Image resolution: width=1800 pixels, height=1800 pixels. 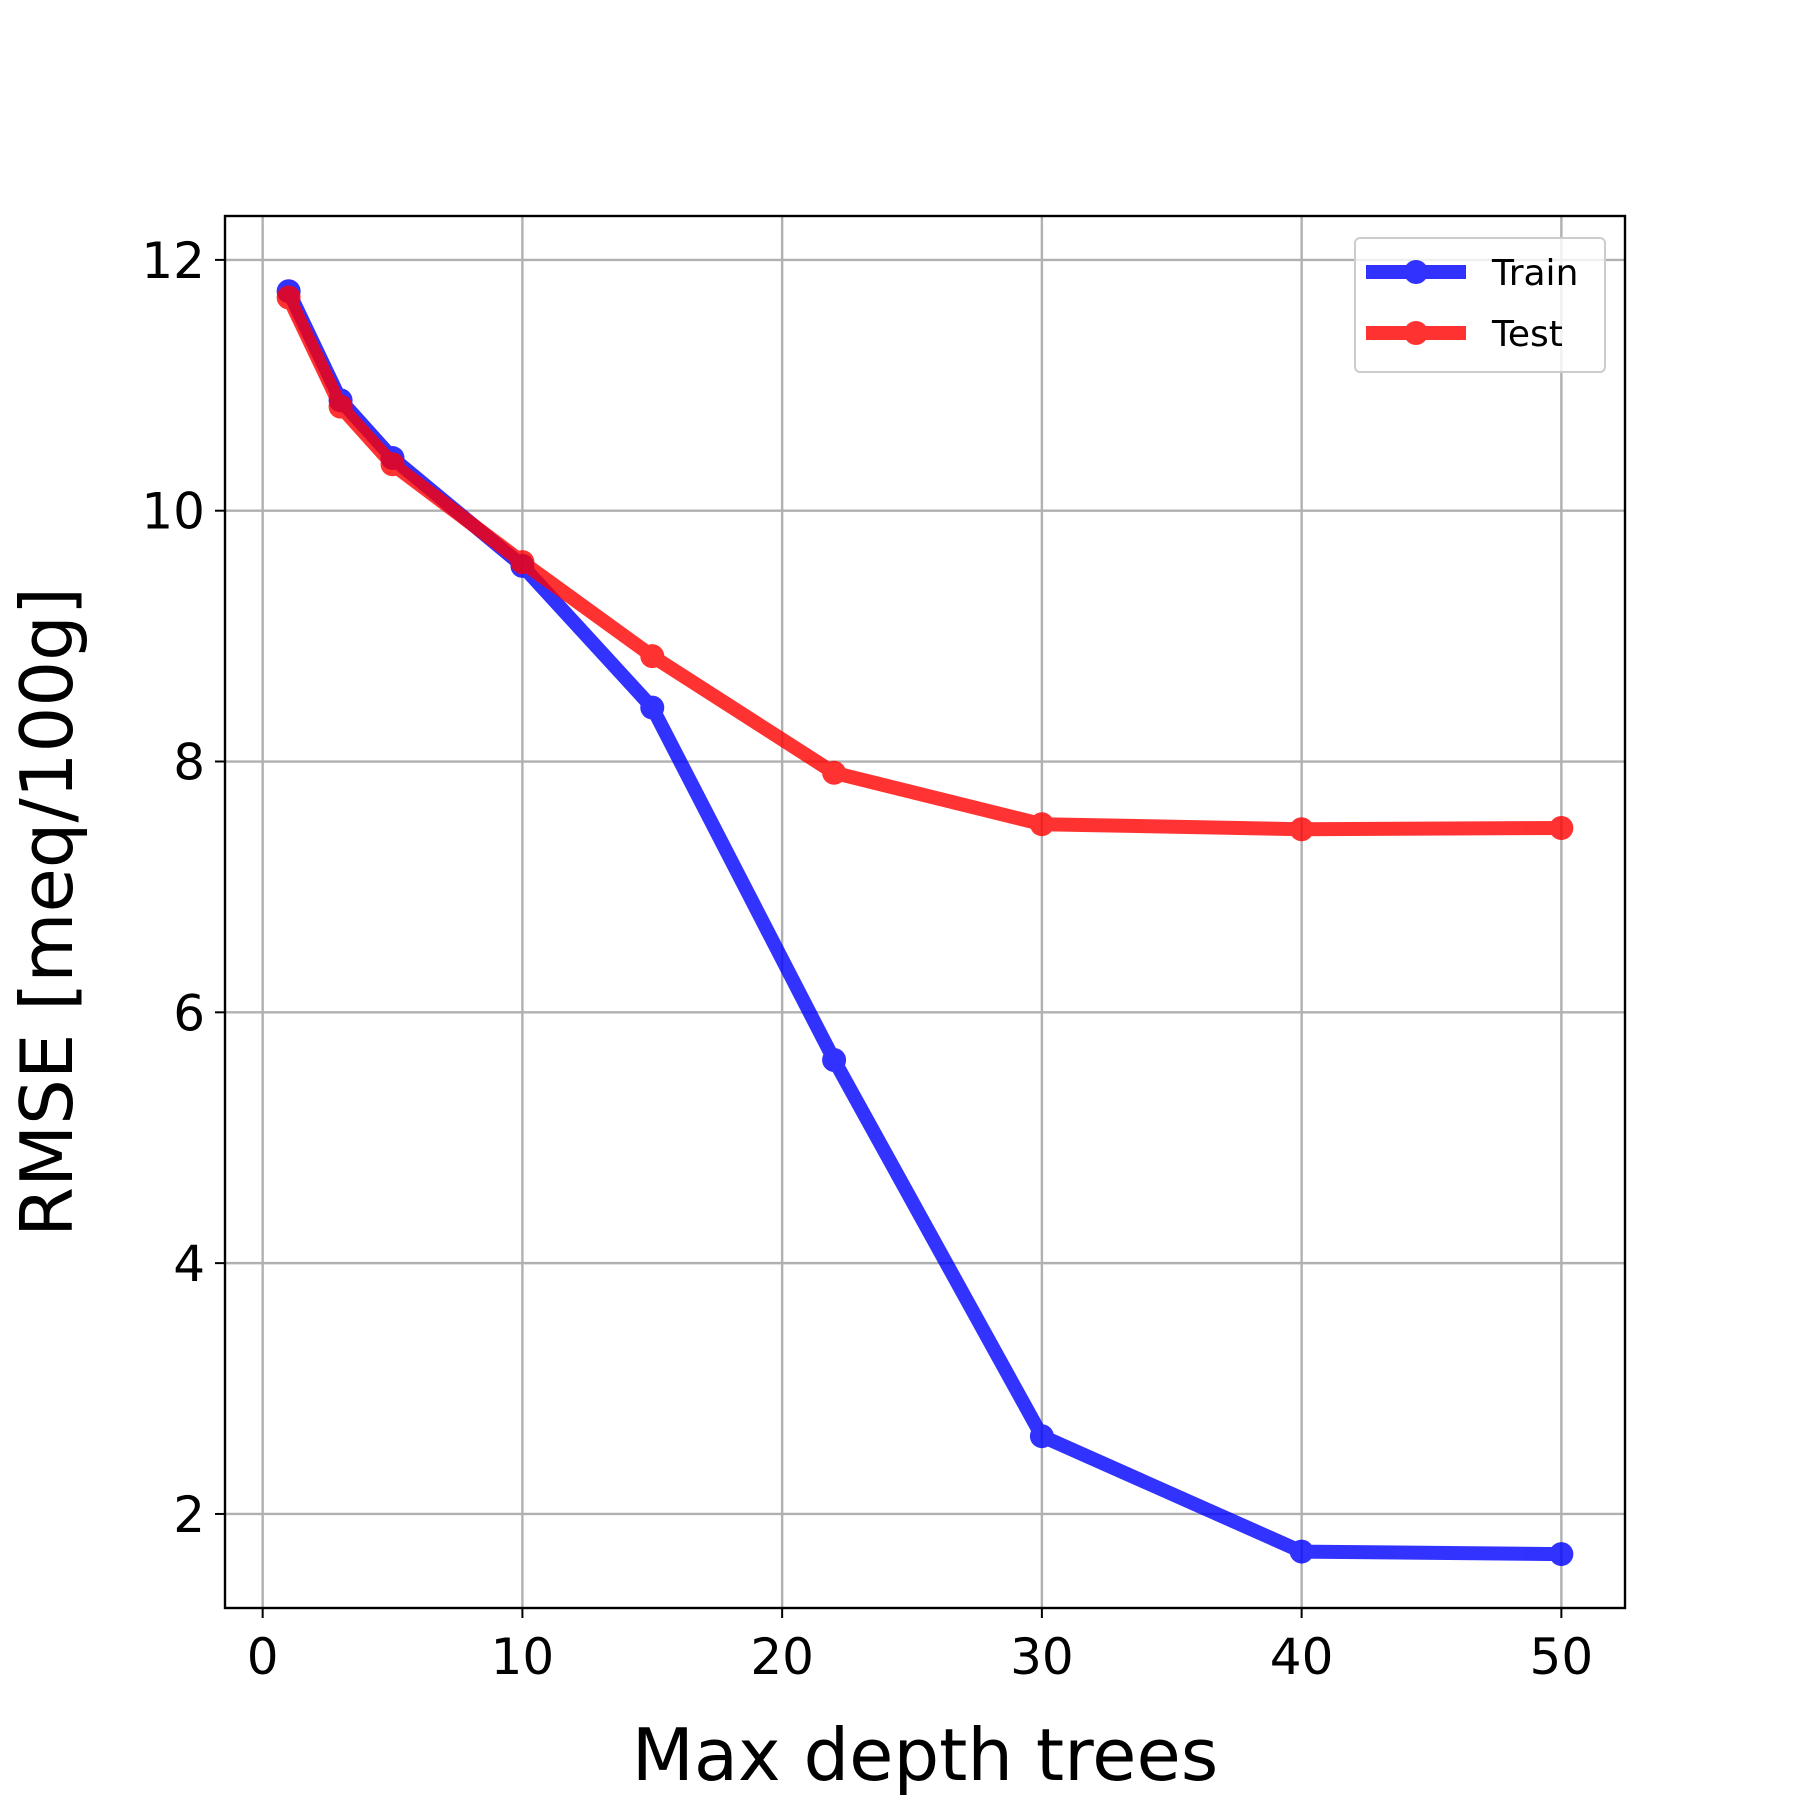 What do you see at coordinates (189, 1264) in the screenshot?
I see `y-tick-label: 4` at bounding box center [189, 1264].